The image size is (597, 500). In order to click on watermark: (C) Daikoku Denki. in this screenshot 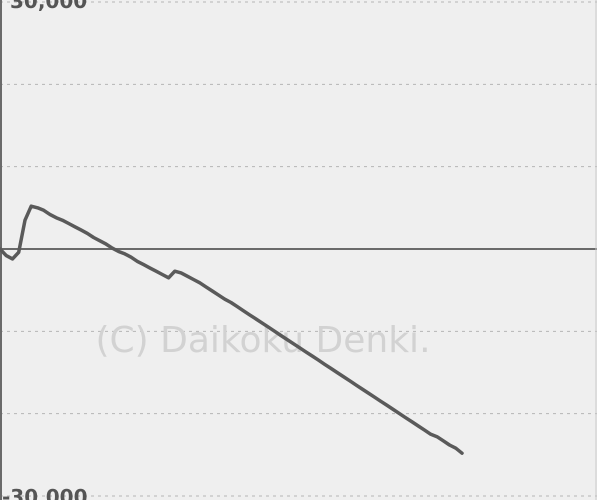, I will do `click(262, 340)`.